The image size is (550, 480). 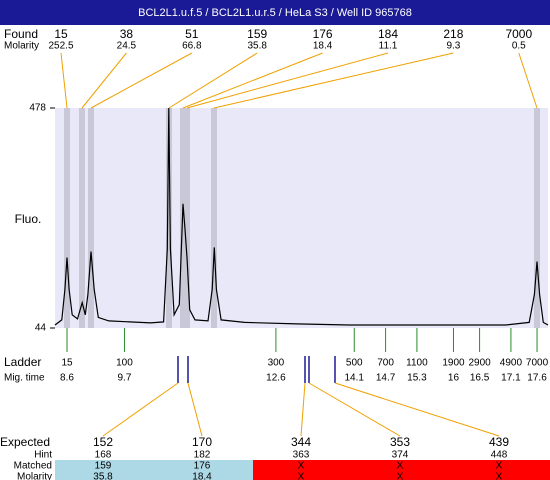 I want to click on found-molarity: 9.3, so click(x=453, y=46).